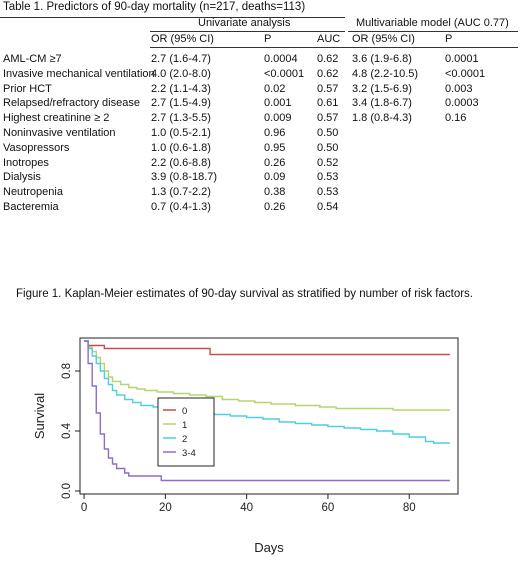 Image resolution: width=520 pixels, height=563 pixels. What do you see at coordinates (382, 103) in the screenshot?
I see `multivariable-or: 3.4 (1.8-6.7)` at bounding box center [382, 103].